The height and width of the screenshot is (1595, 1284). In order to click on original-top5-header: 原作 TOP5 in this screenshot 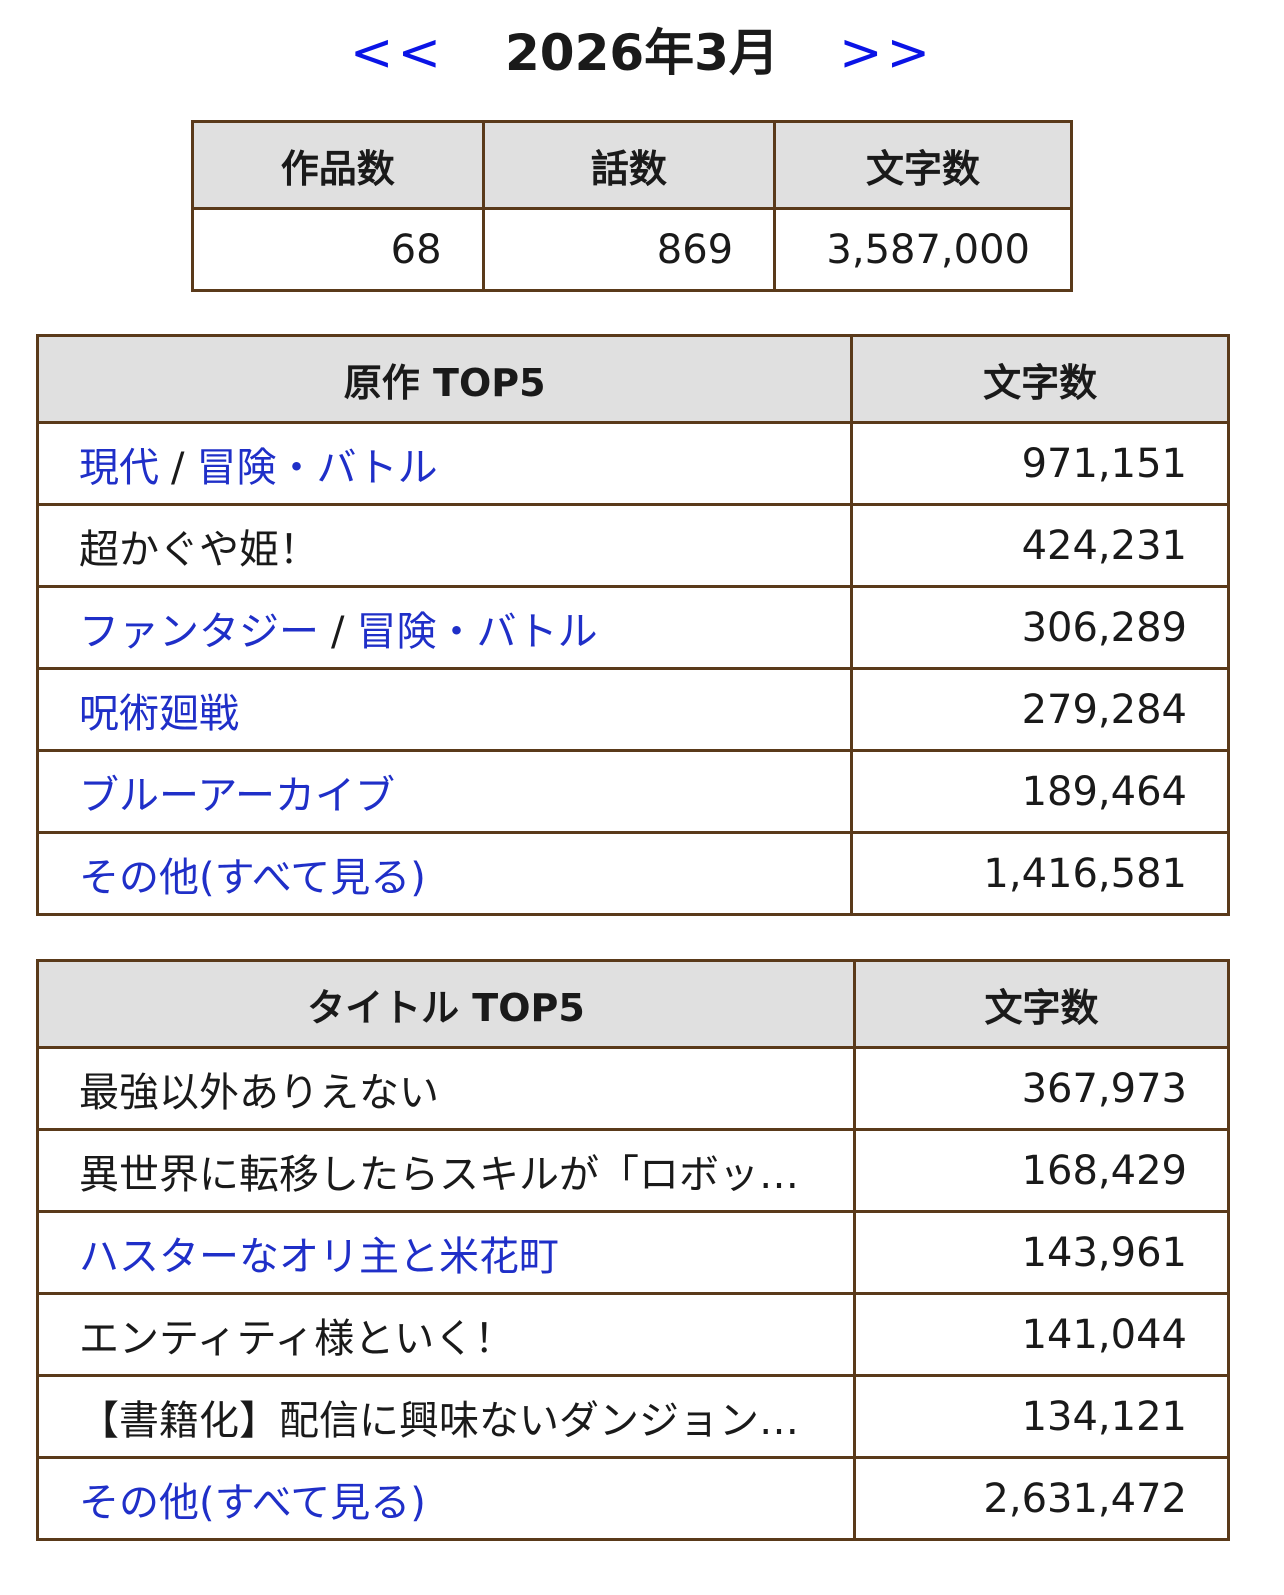, I will do `click(444, 379)`.